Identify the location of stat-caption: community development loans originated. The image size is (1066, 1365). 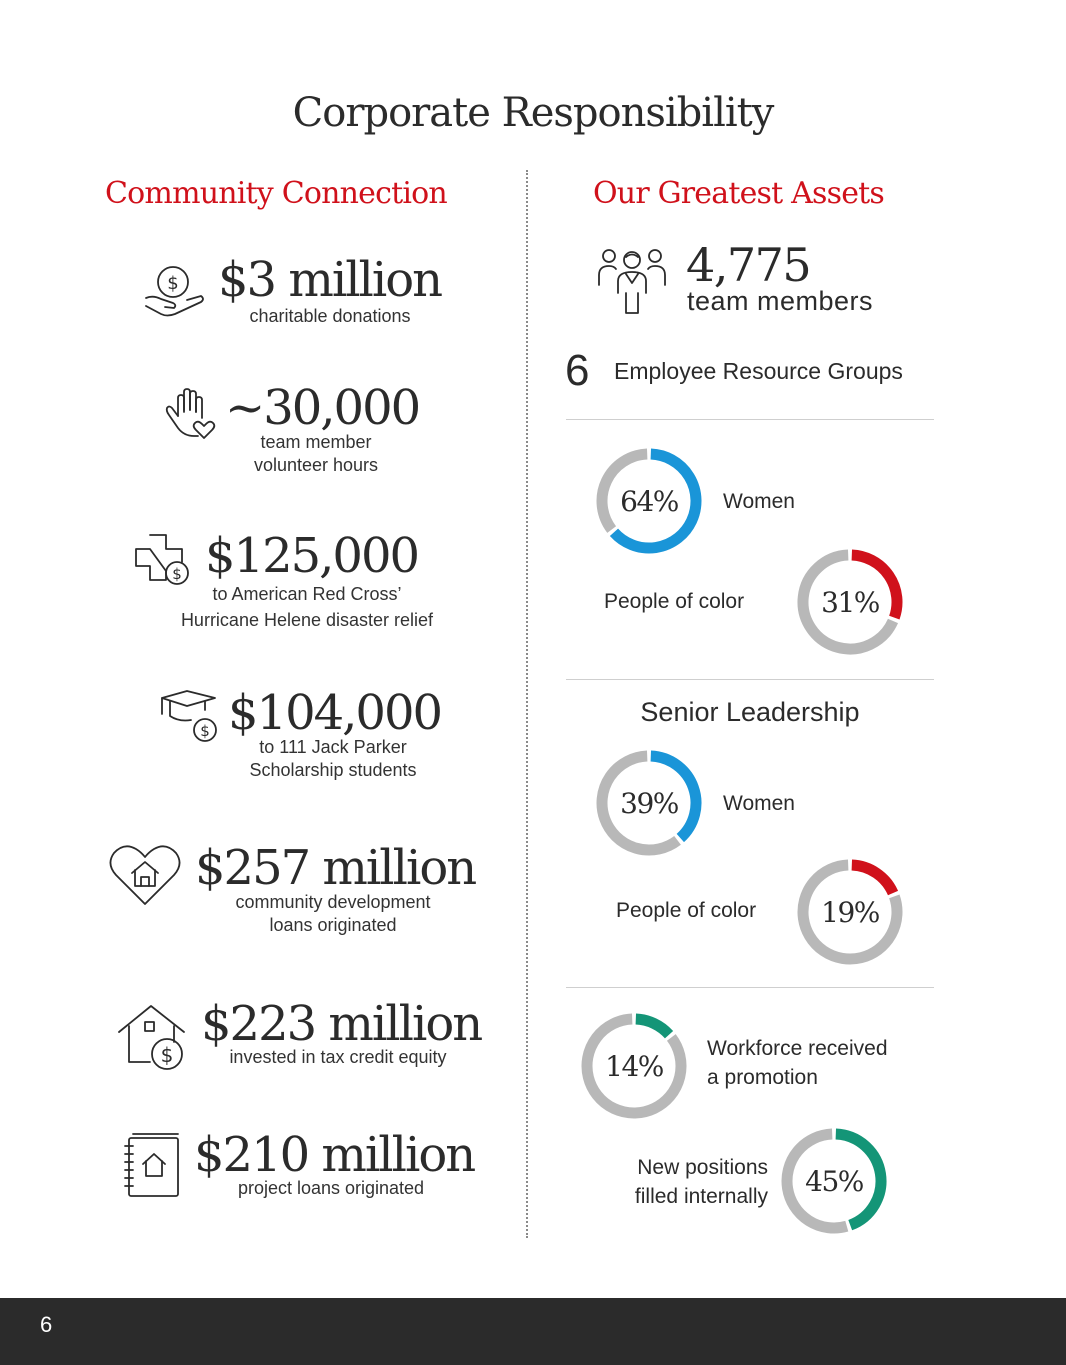
(333, 913).